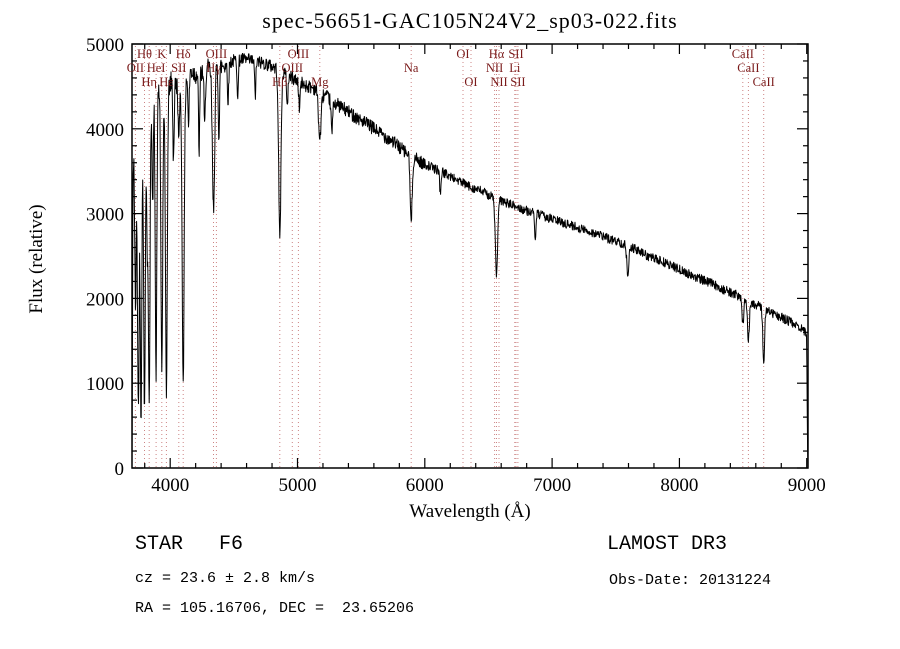 The width and height of the screenshot is (900, 649). Describe the element at coordinates (149, 82) in the screenshot. I see `spectral-line-label: Hη` at that location.